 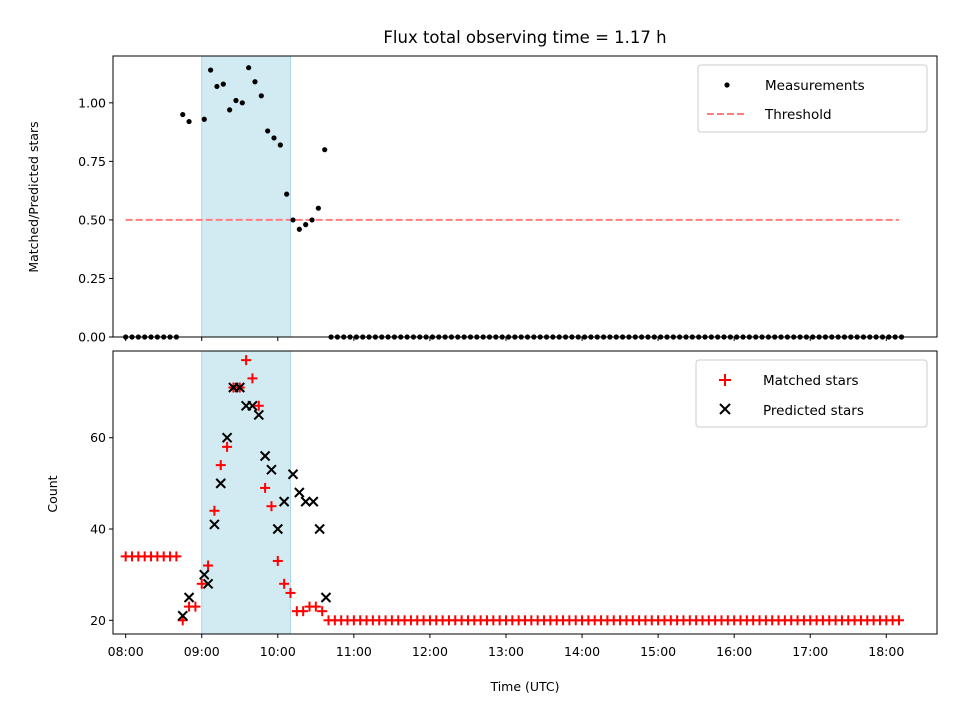 I want to click on bottom-xtick-label: 11:00, so click(x=354, y=651).